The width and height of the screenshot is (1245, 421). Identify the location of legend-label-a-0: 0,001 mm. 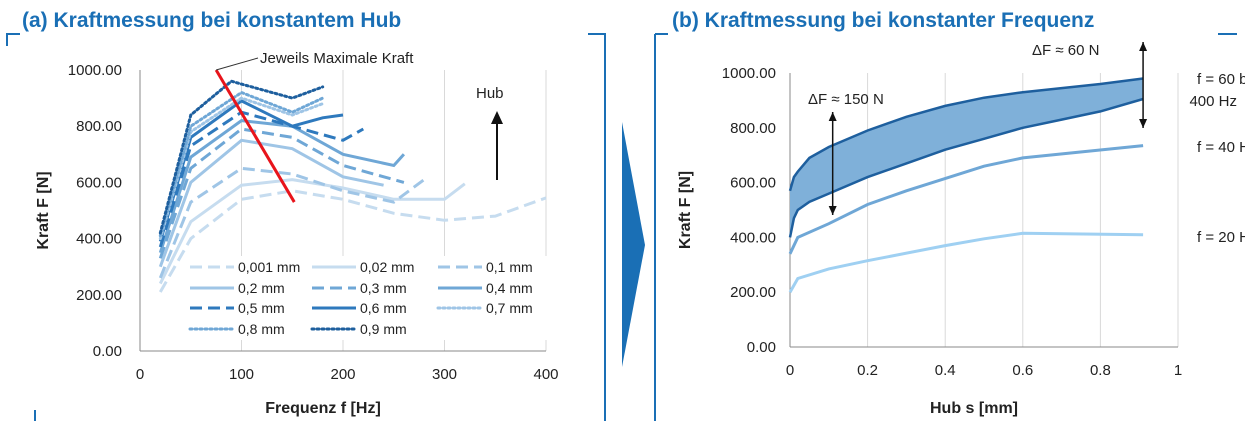
(269, 267).